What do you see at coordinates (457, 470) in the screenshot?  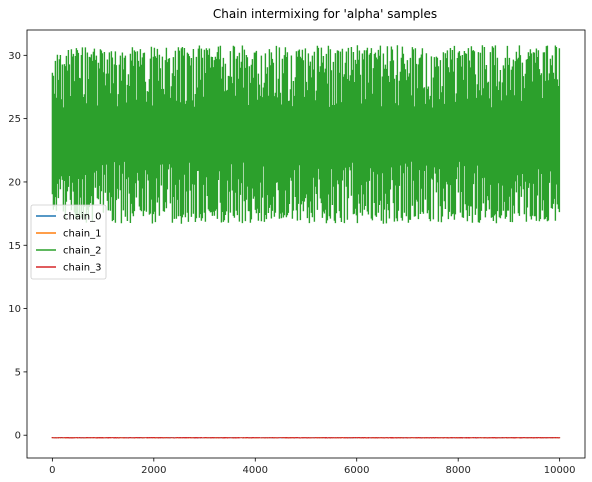 I see `x-tick-label: 8000` at bounding box center [457, 470].